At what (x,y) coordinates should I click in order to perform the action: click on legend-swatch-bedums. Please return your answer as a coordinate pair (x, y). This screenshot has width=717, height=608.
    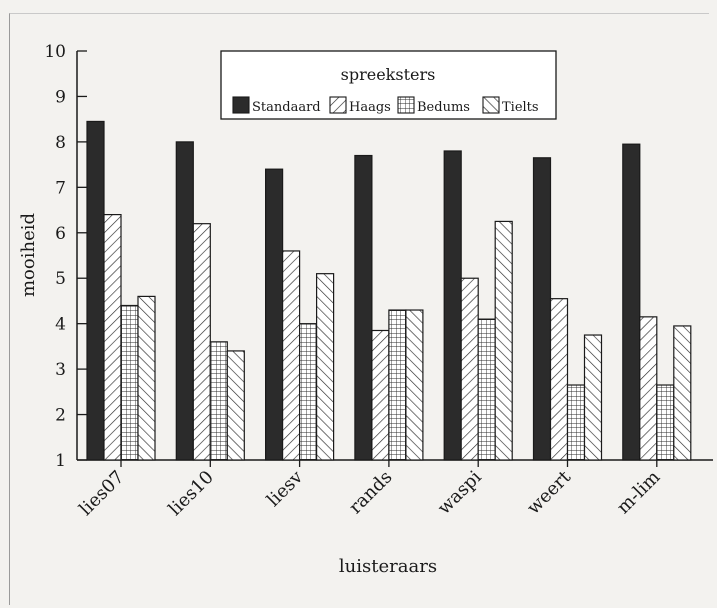
    Looking at the image, I should click on (406, 105).